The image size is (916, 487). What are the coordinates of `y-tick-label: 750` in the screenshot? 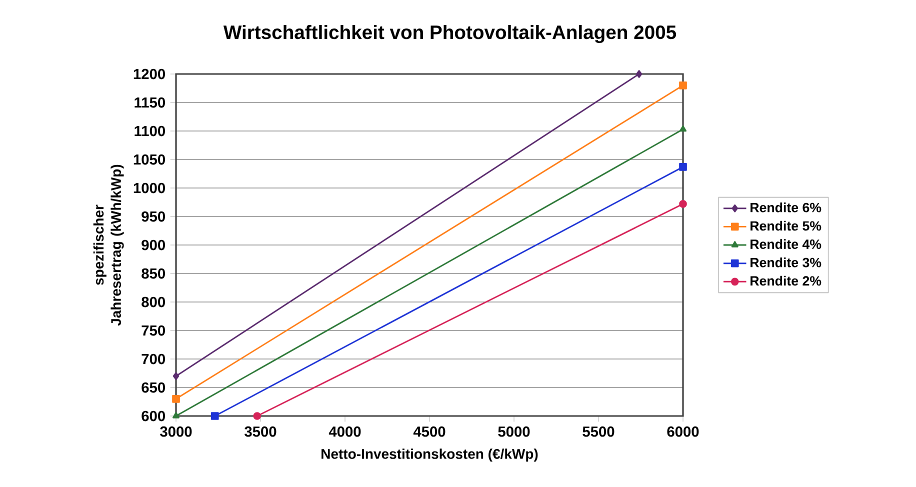 It's located at (153, 330).